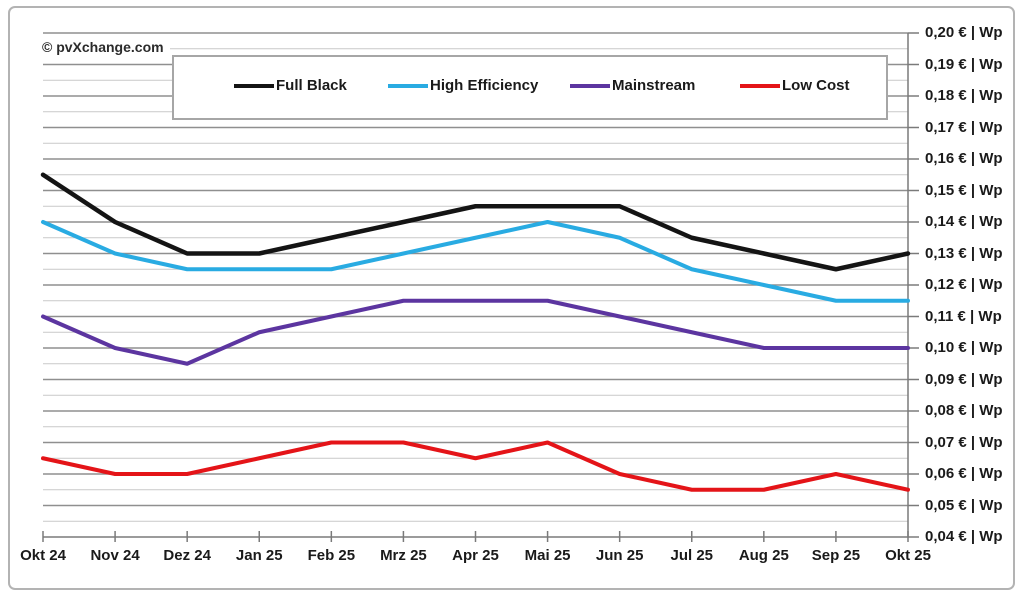 This screenshot has width=1024, height=599. I want to click on legend-label: High Efficiency, so click(484, 85).